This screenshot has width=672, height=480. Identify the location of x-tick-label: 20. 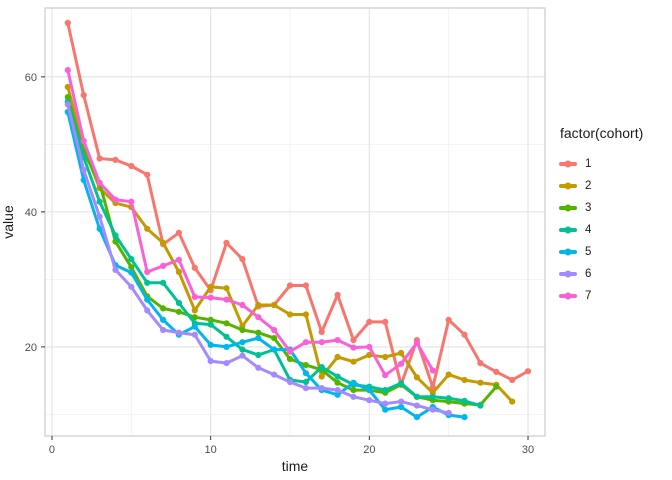
(369, 450).